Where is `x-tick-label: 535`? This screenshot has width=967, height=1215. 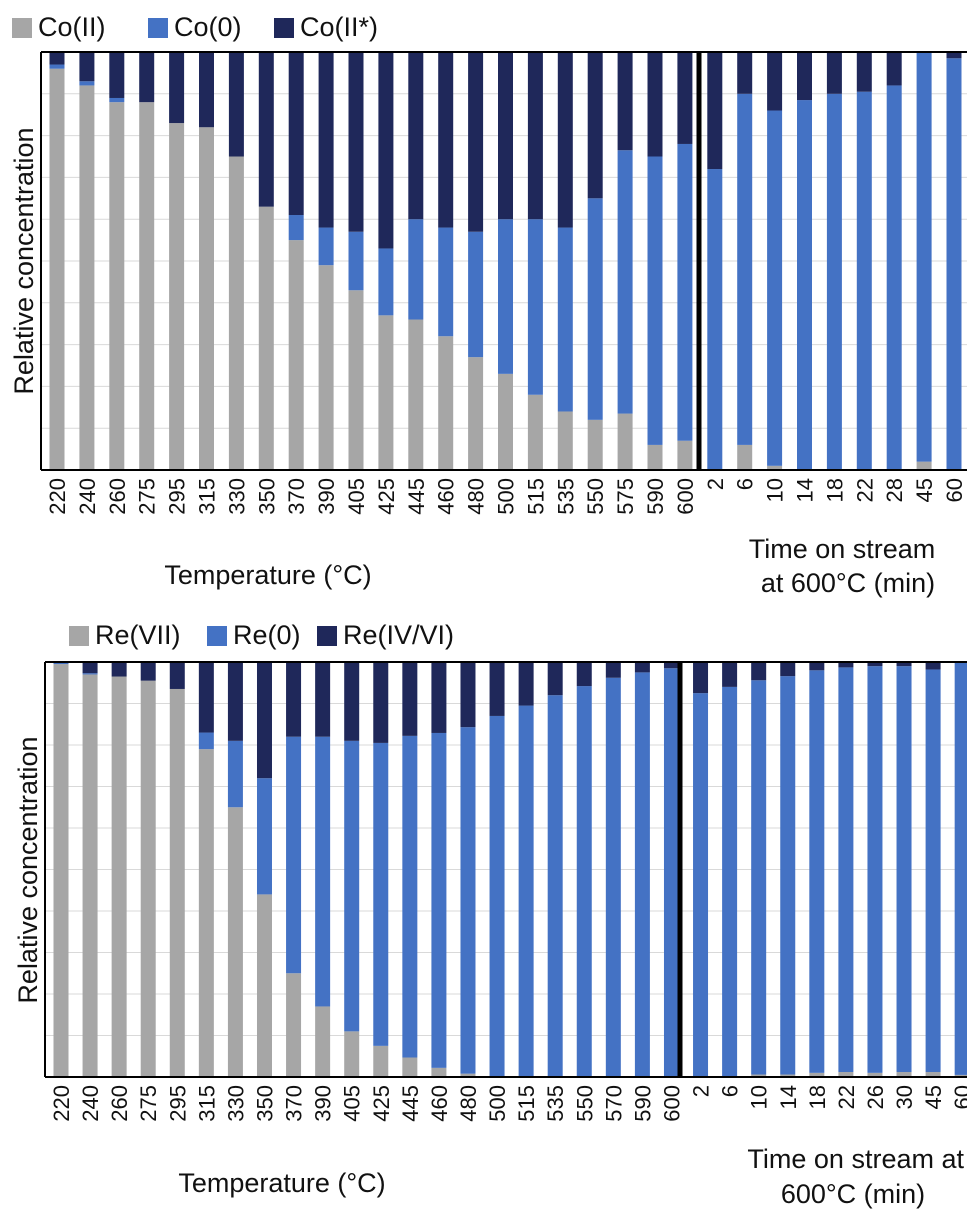
x-tick-label: 535 is located at coordinates (565, 496).